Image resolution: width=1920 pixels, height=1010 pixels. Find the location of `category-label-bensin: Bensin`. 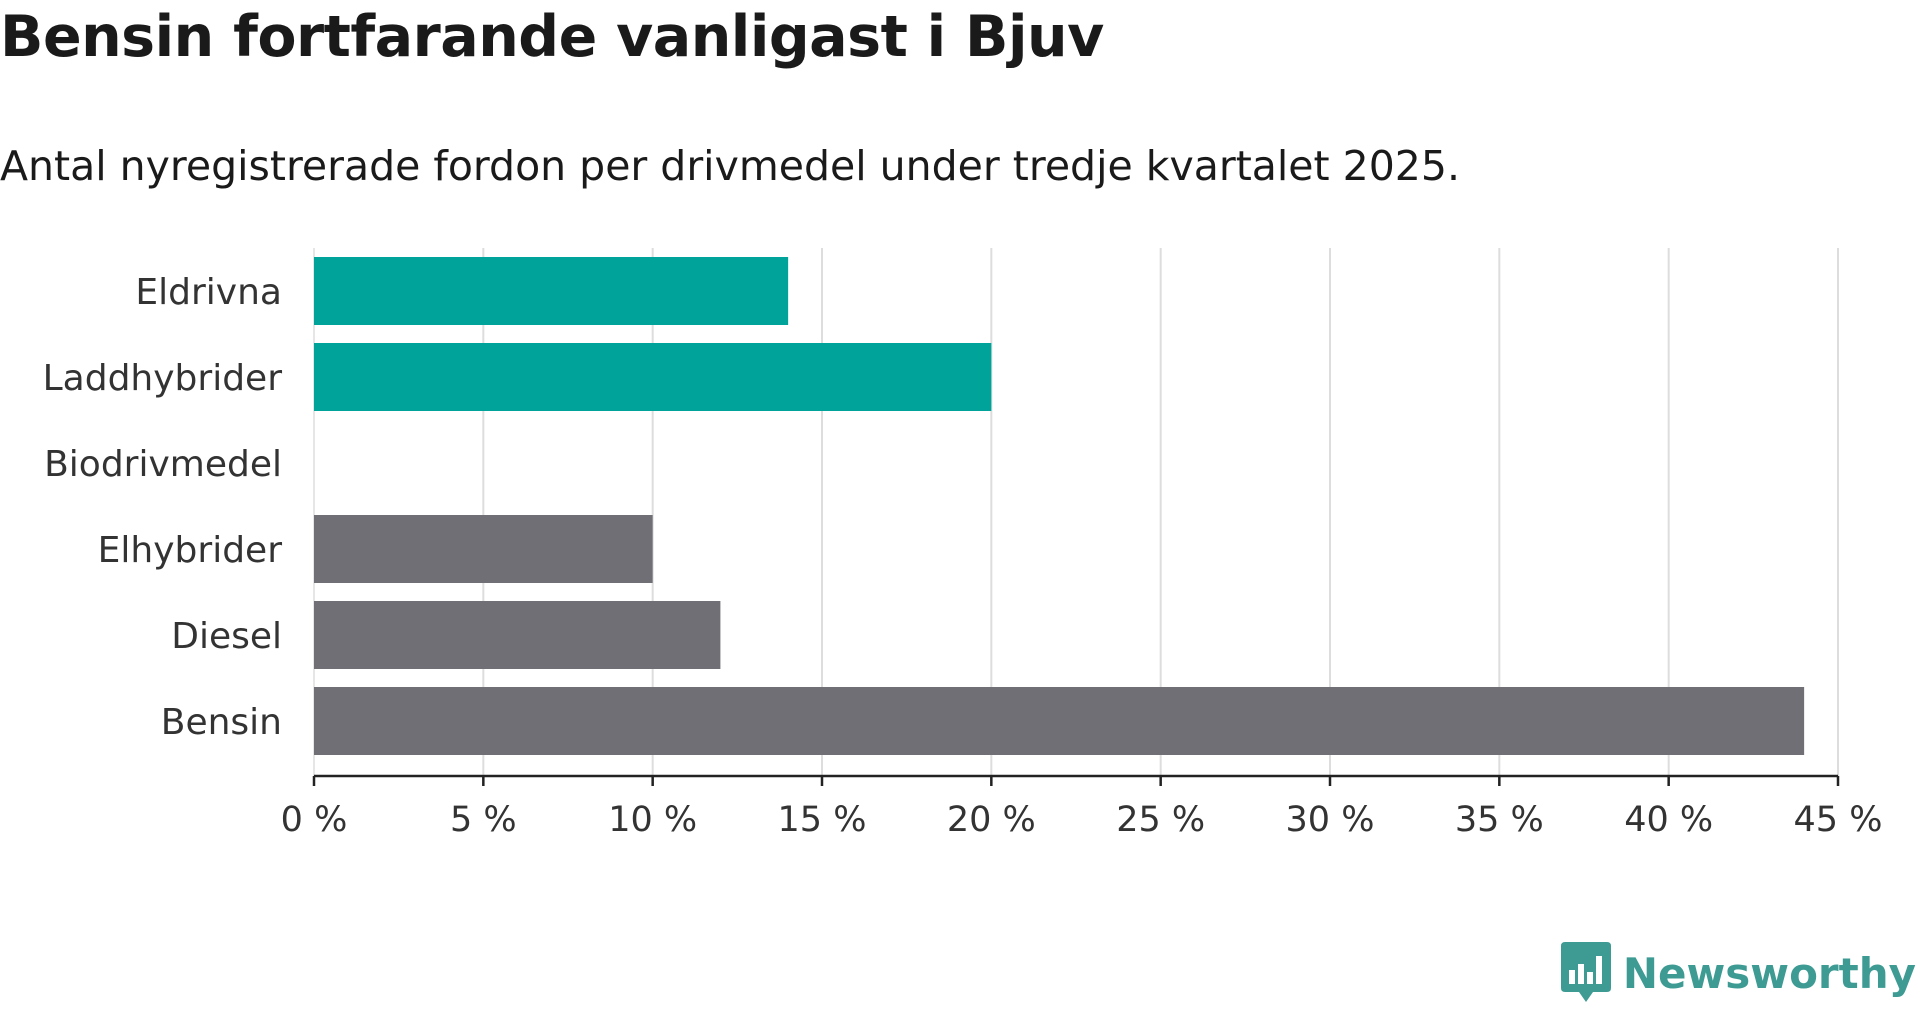

category-label-bensin: Bensin is located at coordinates (221, 722).